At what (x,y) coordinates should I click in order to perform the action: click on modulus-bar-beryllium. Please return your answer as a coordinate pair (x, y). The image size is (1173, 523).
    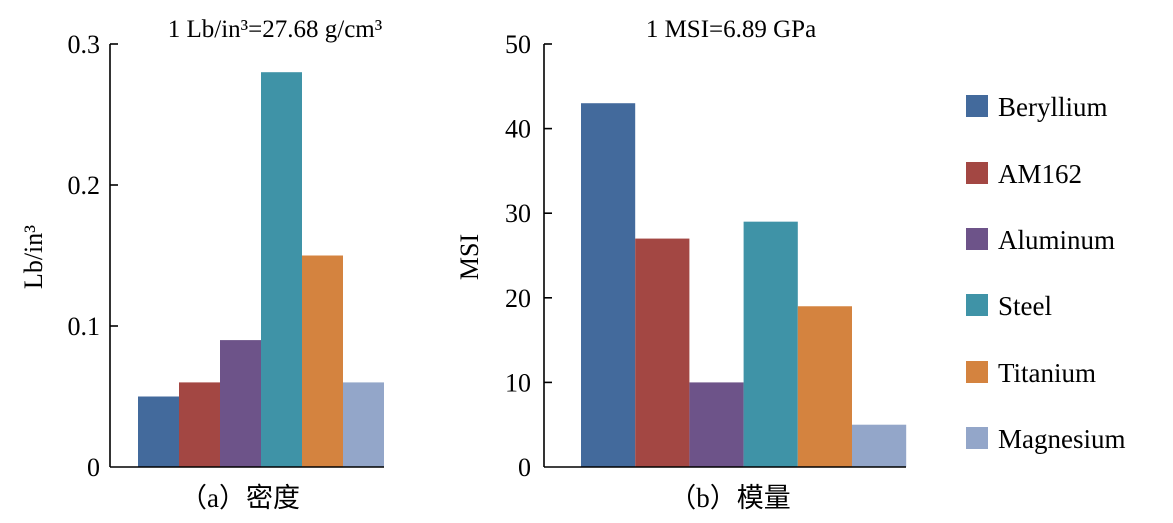
    Looking at the image, I should click on (608, 285).